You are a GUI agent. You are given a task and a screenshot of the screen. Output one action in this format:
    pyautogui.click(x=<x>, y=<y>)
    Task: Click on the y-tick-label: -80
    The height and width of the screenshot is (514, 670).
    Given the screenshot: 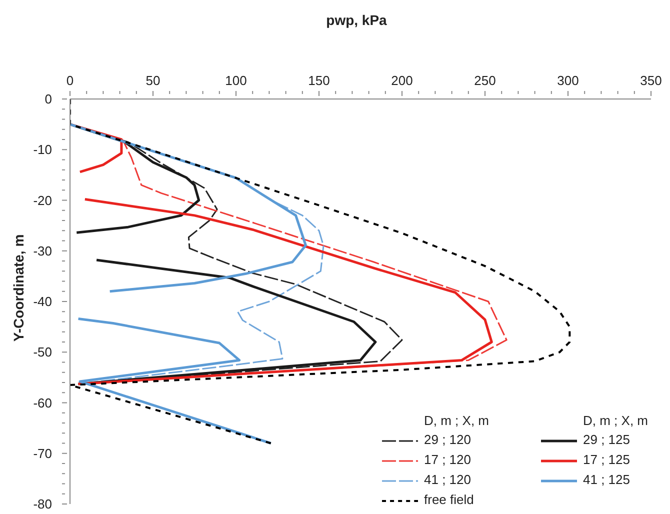 What is the action you would take?
    pyautogui.click(x=42, y=504)
    